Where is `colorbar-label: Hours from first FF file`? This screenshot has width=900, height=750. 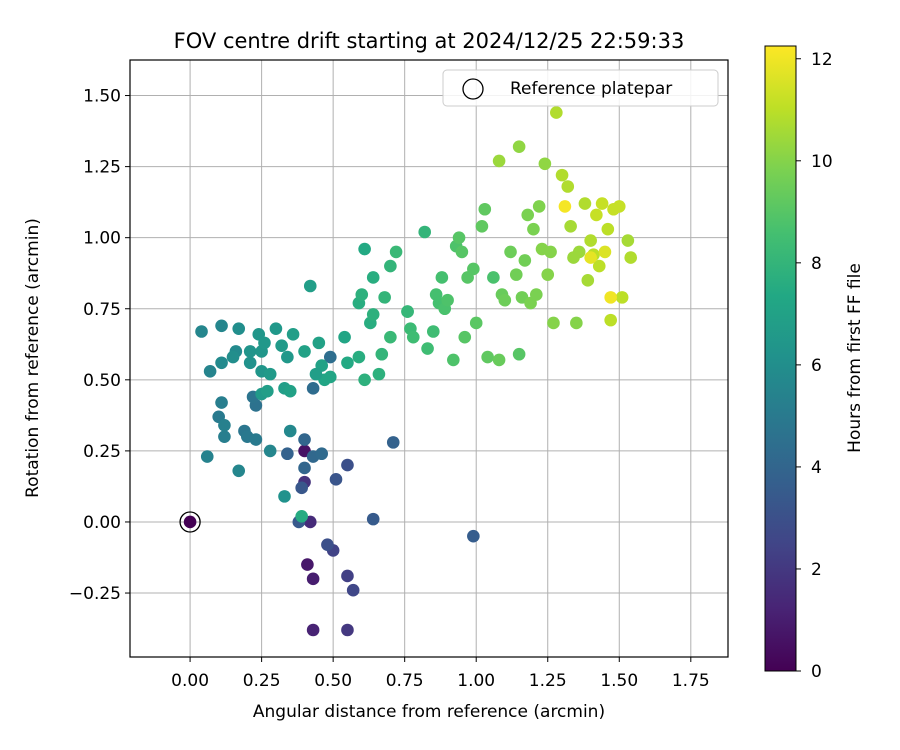
colorbar-label: Hours from first FF file is located at coordinates (855, 358).